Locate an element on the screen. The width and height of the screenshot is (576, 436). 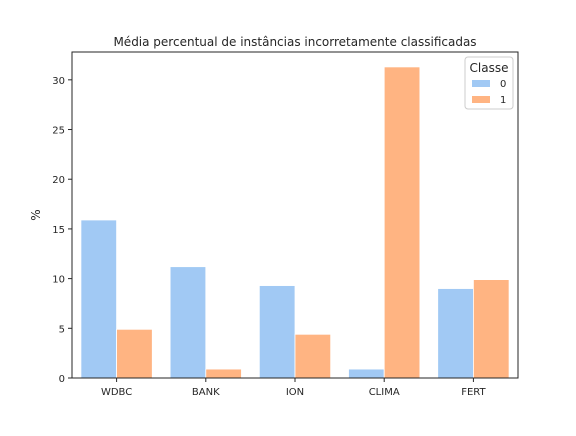
legend: Classe 0 1 is located at coordinates (489, 83).